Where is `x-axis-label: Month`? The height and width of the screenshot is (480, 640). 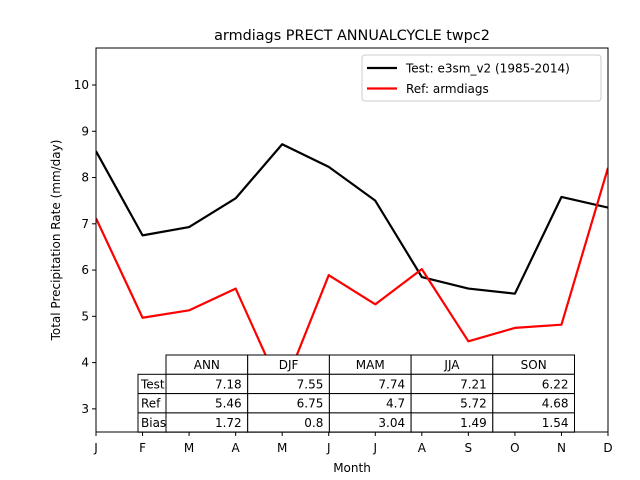
x-axis-label: Month is located at coordinates (352, 468).